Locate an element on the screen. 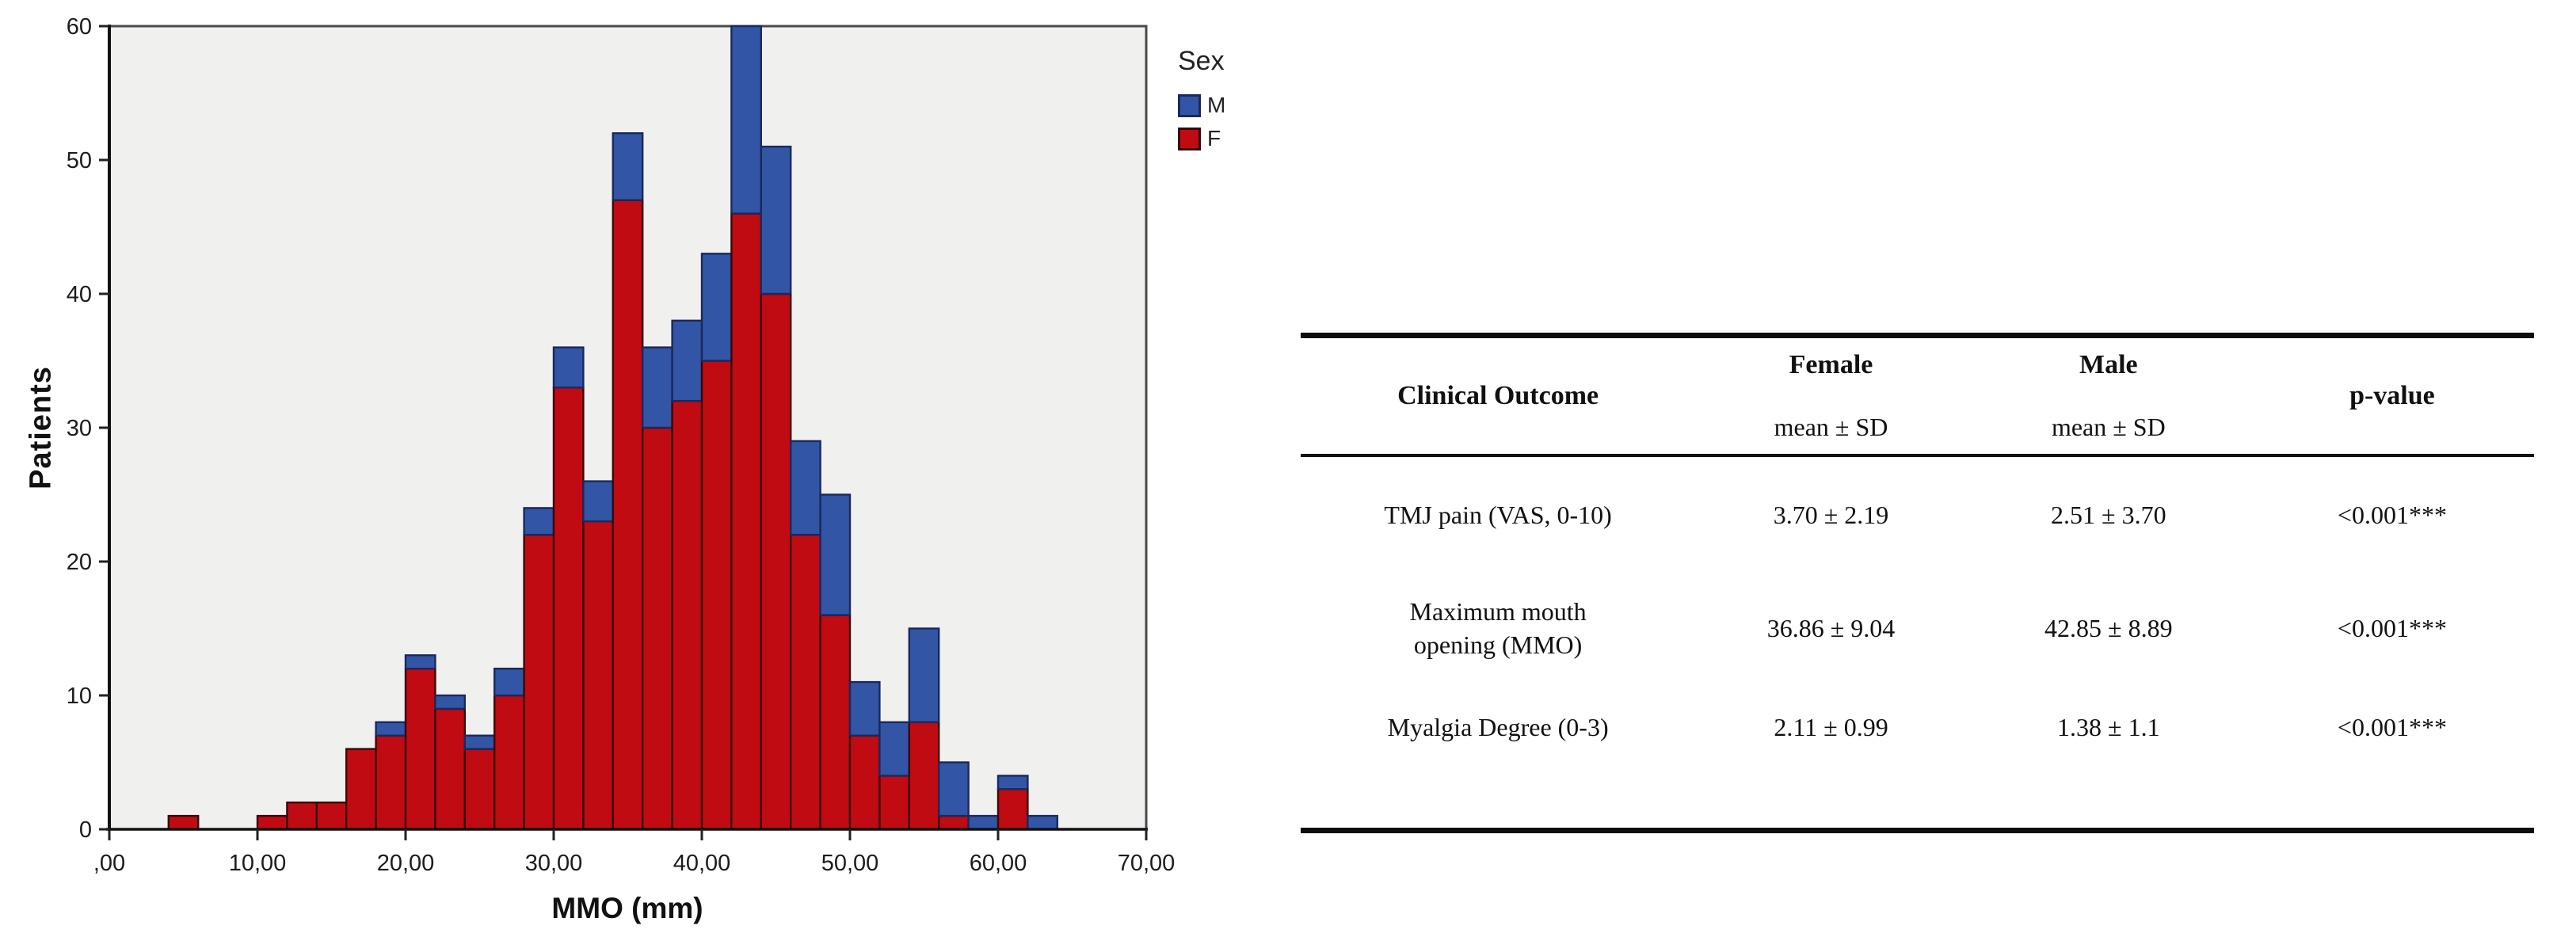 The width and height of the screenshot is (2576, 937). female-value: 36.86 ± 9.04 is located at coordinates (1831, 628).